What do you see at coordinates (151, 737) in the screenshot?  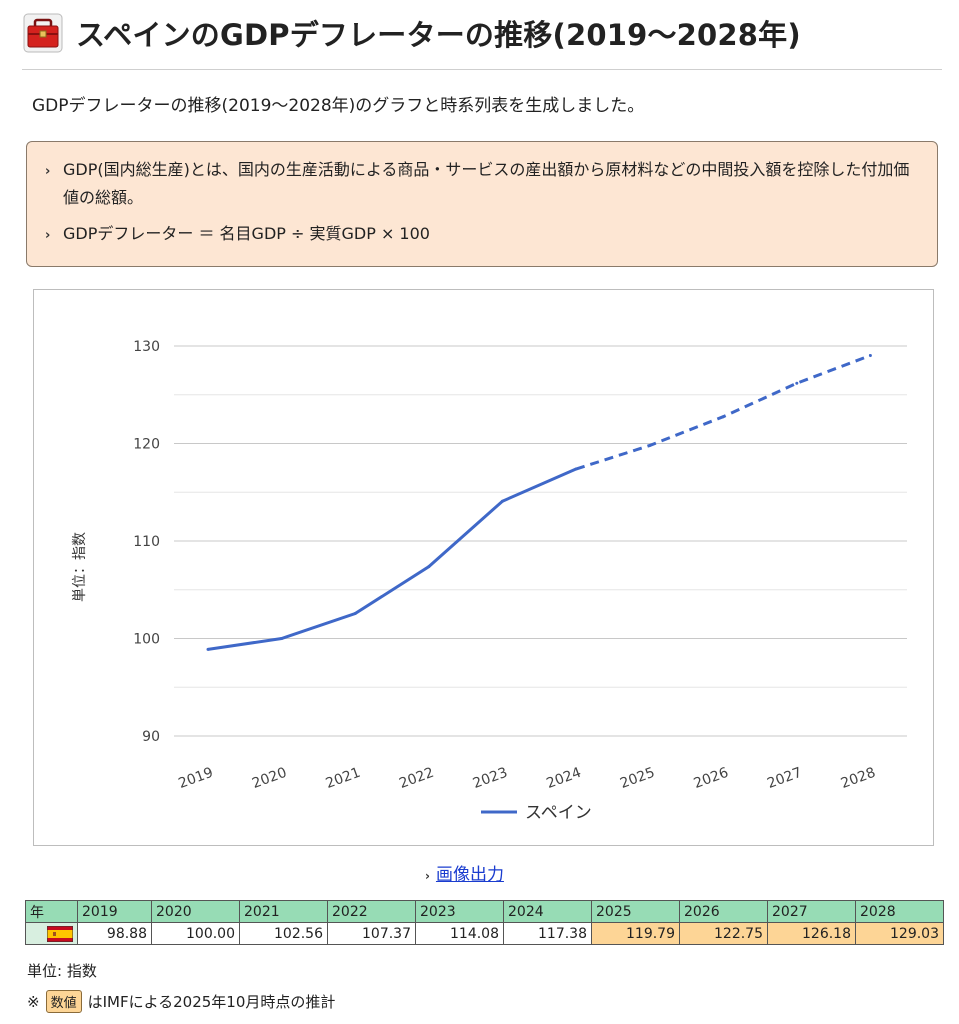 I see `y-tick-label: 90` at bounding box center [151, 737].